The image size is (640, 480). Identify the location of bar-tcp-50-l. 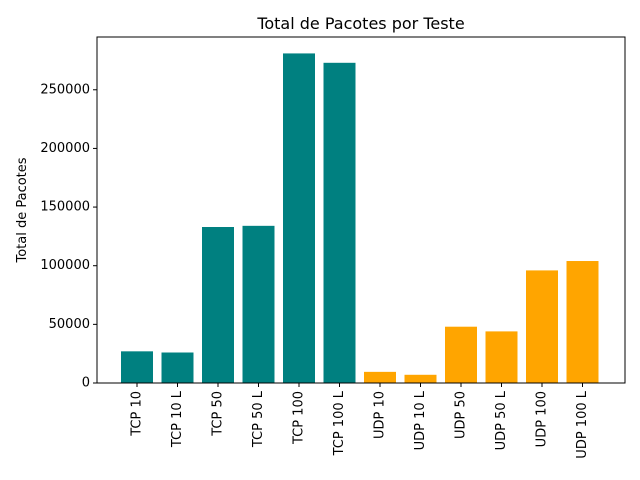
(258, 304).